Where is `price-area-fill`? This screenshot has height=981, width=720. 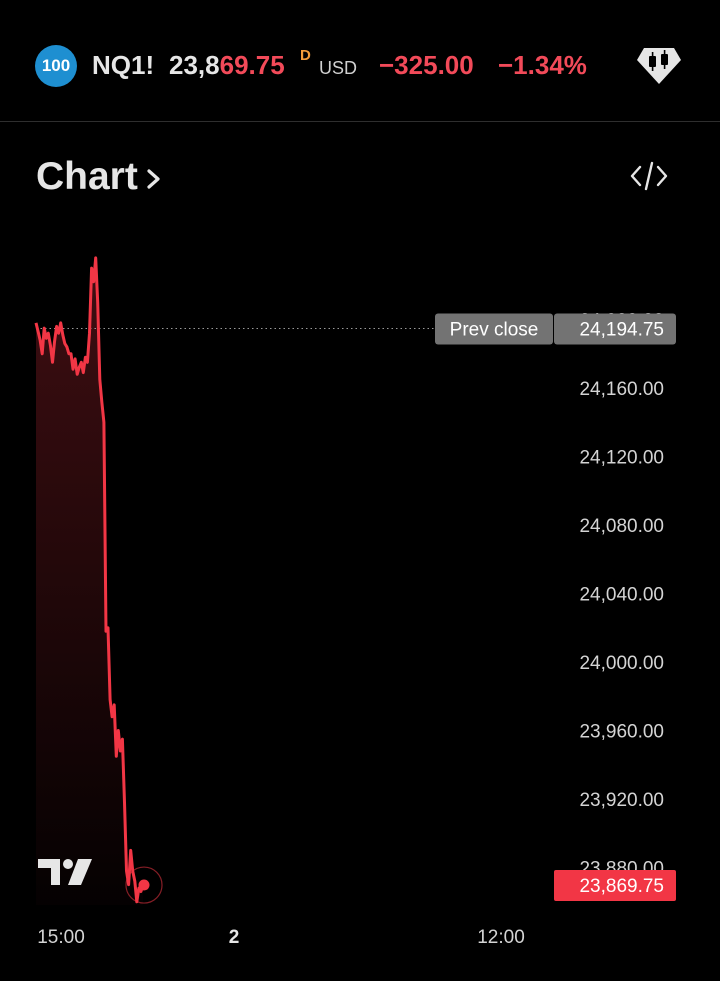 price-area-fill is located at coordinates (89, 581).